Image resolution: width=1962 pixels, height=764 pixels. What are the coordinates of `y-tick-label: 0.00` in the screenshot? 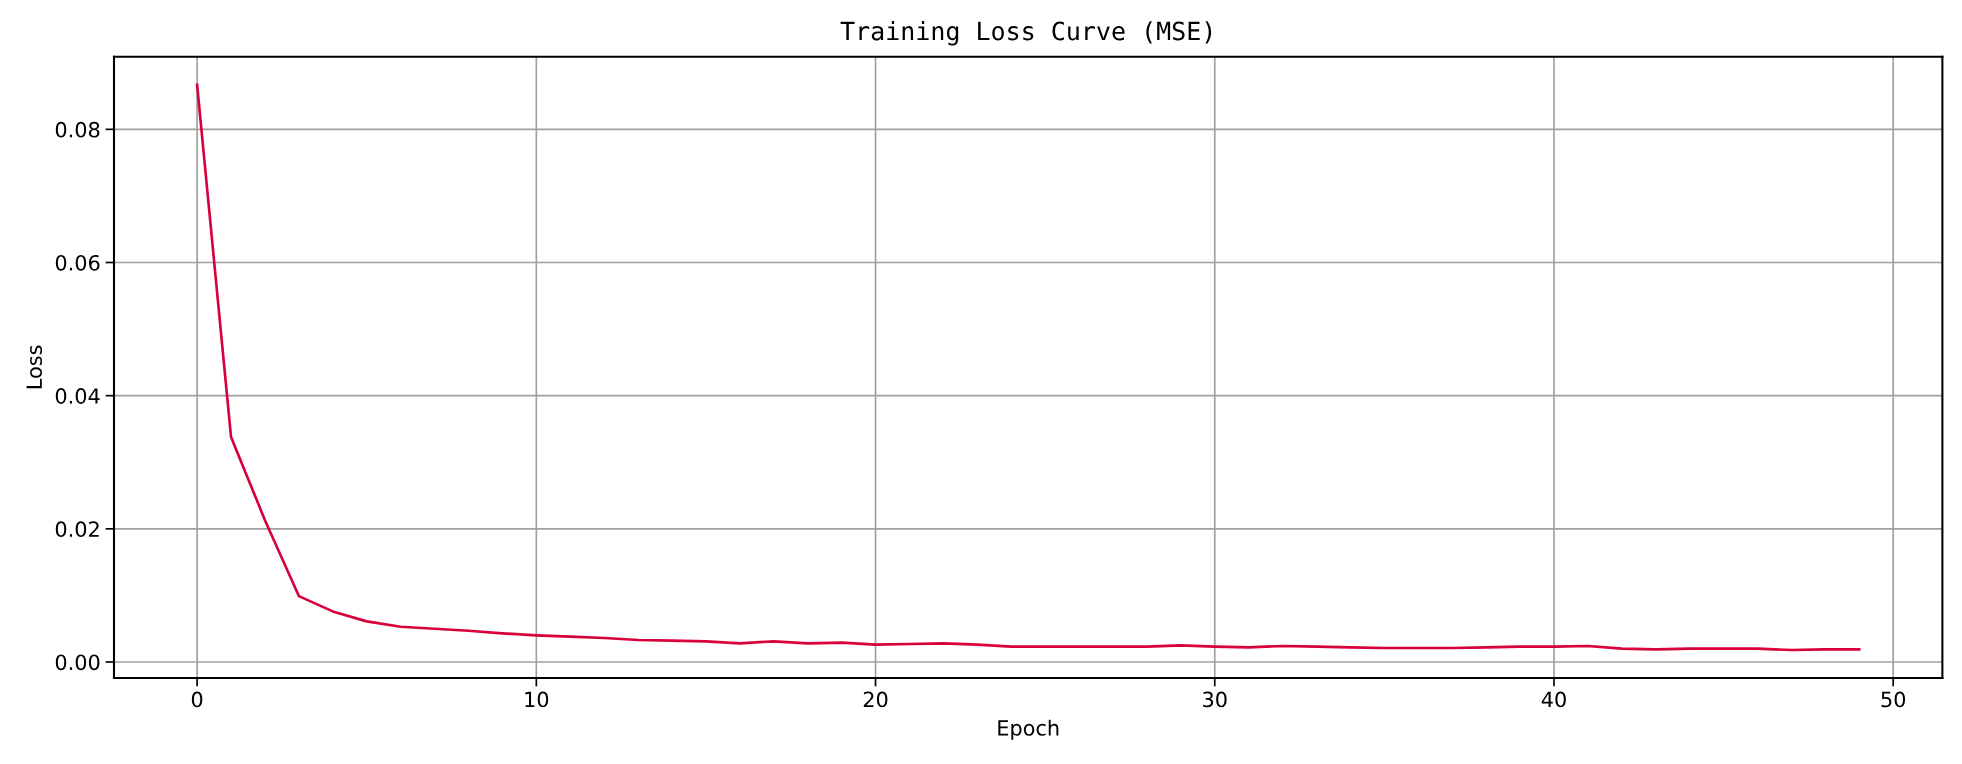 It's located at (77, 662).